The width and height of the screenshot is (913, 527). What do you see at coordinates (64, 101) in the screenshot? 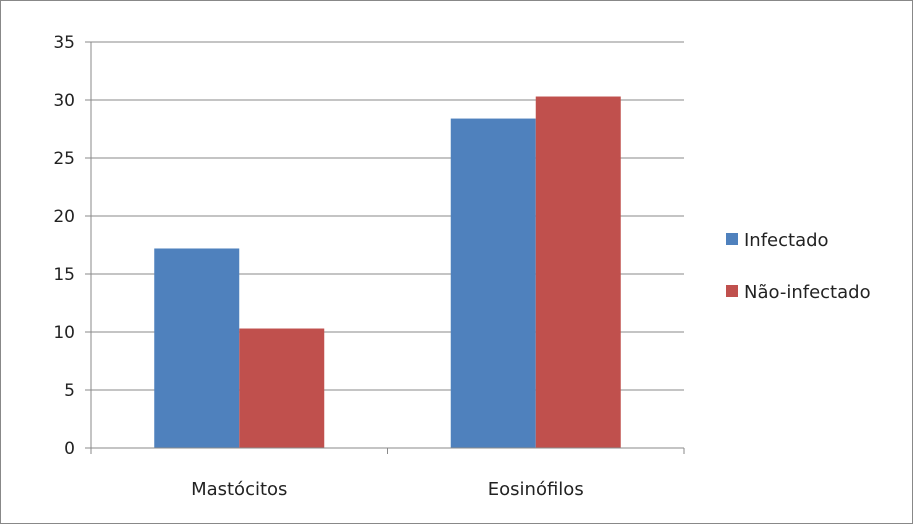
I see `y-tick-label: 30` at bounding box center [64, 101].